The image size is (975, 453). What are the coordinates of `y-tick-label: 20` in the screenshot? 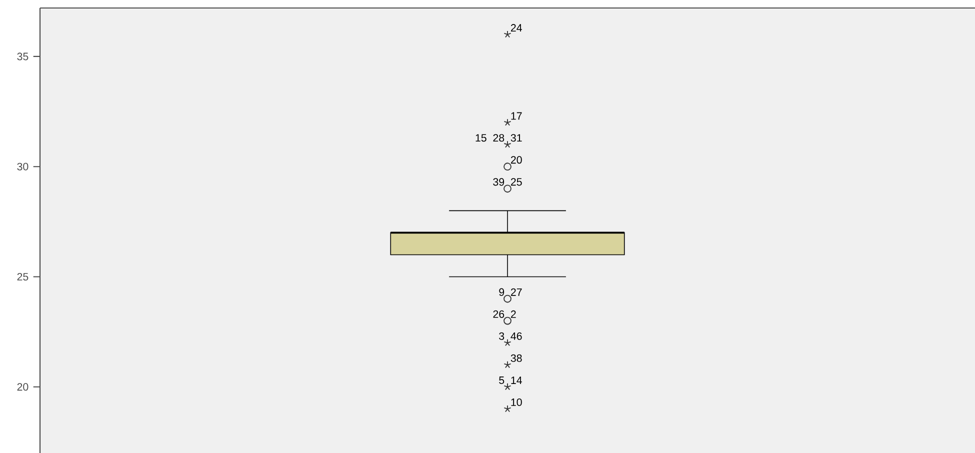 It's located at (22, 387).